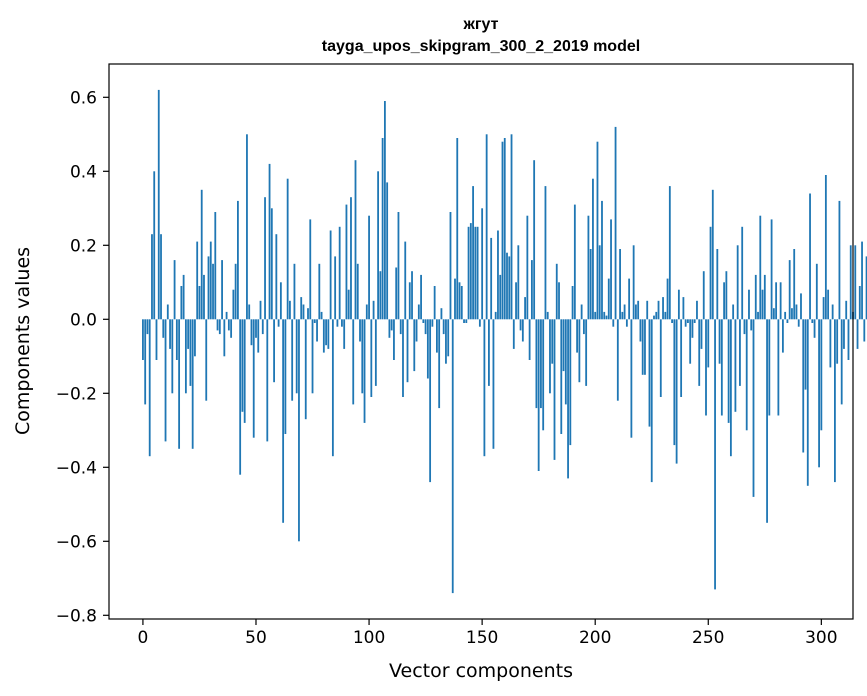  Describe the element at coordinates (595, 638) in the screenshot. I see `x-tick-label: 200` at that location.